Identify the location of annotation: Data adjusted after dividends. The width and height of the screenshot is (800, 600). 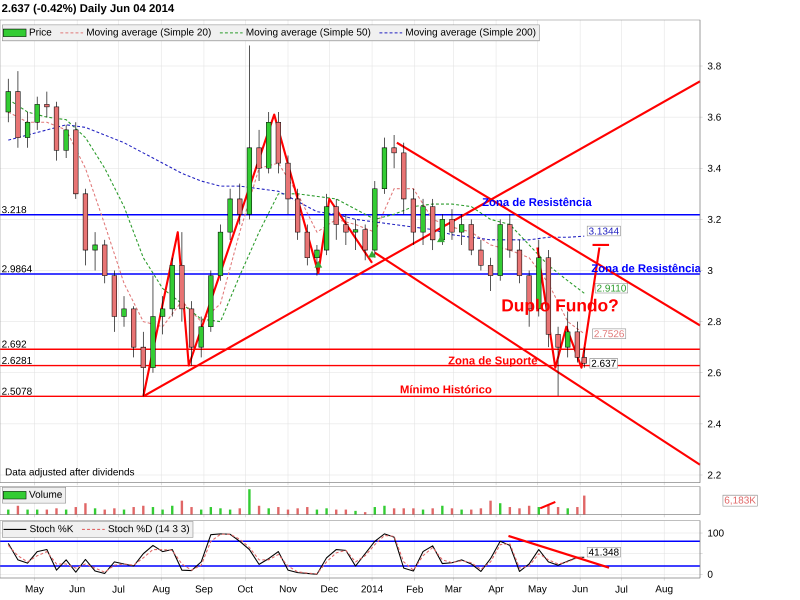
(70, 473).